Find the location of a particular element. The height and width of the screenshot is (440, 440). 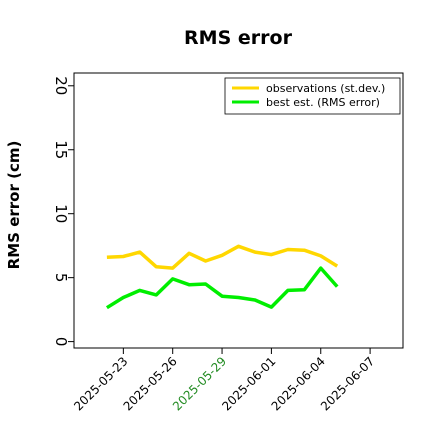

y-tick-label: 15 is located at coordinates (61, 149).